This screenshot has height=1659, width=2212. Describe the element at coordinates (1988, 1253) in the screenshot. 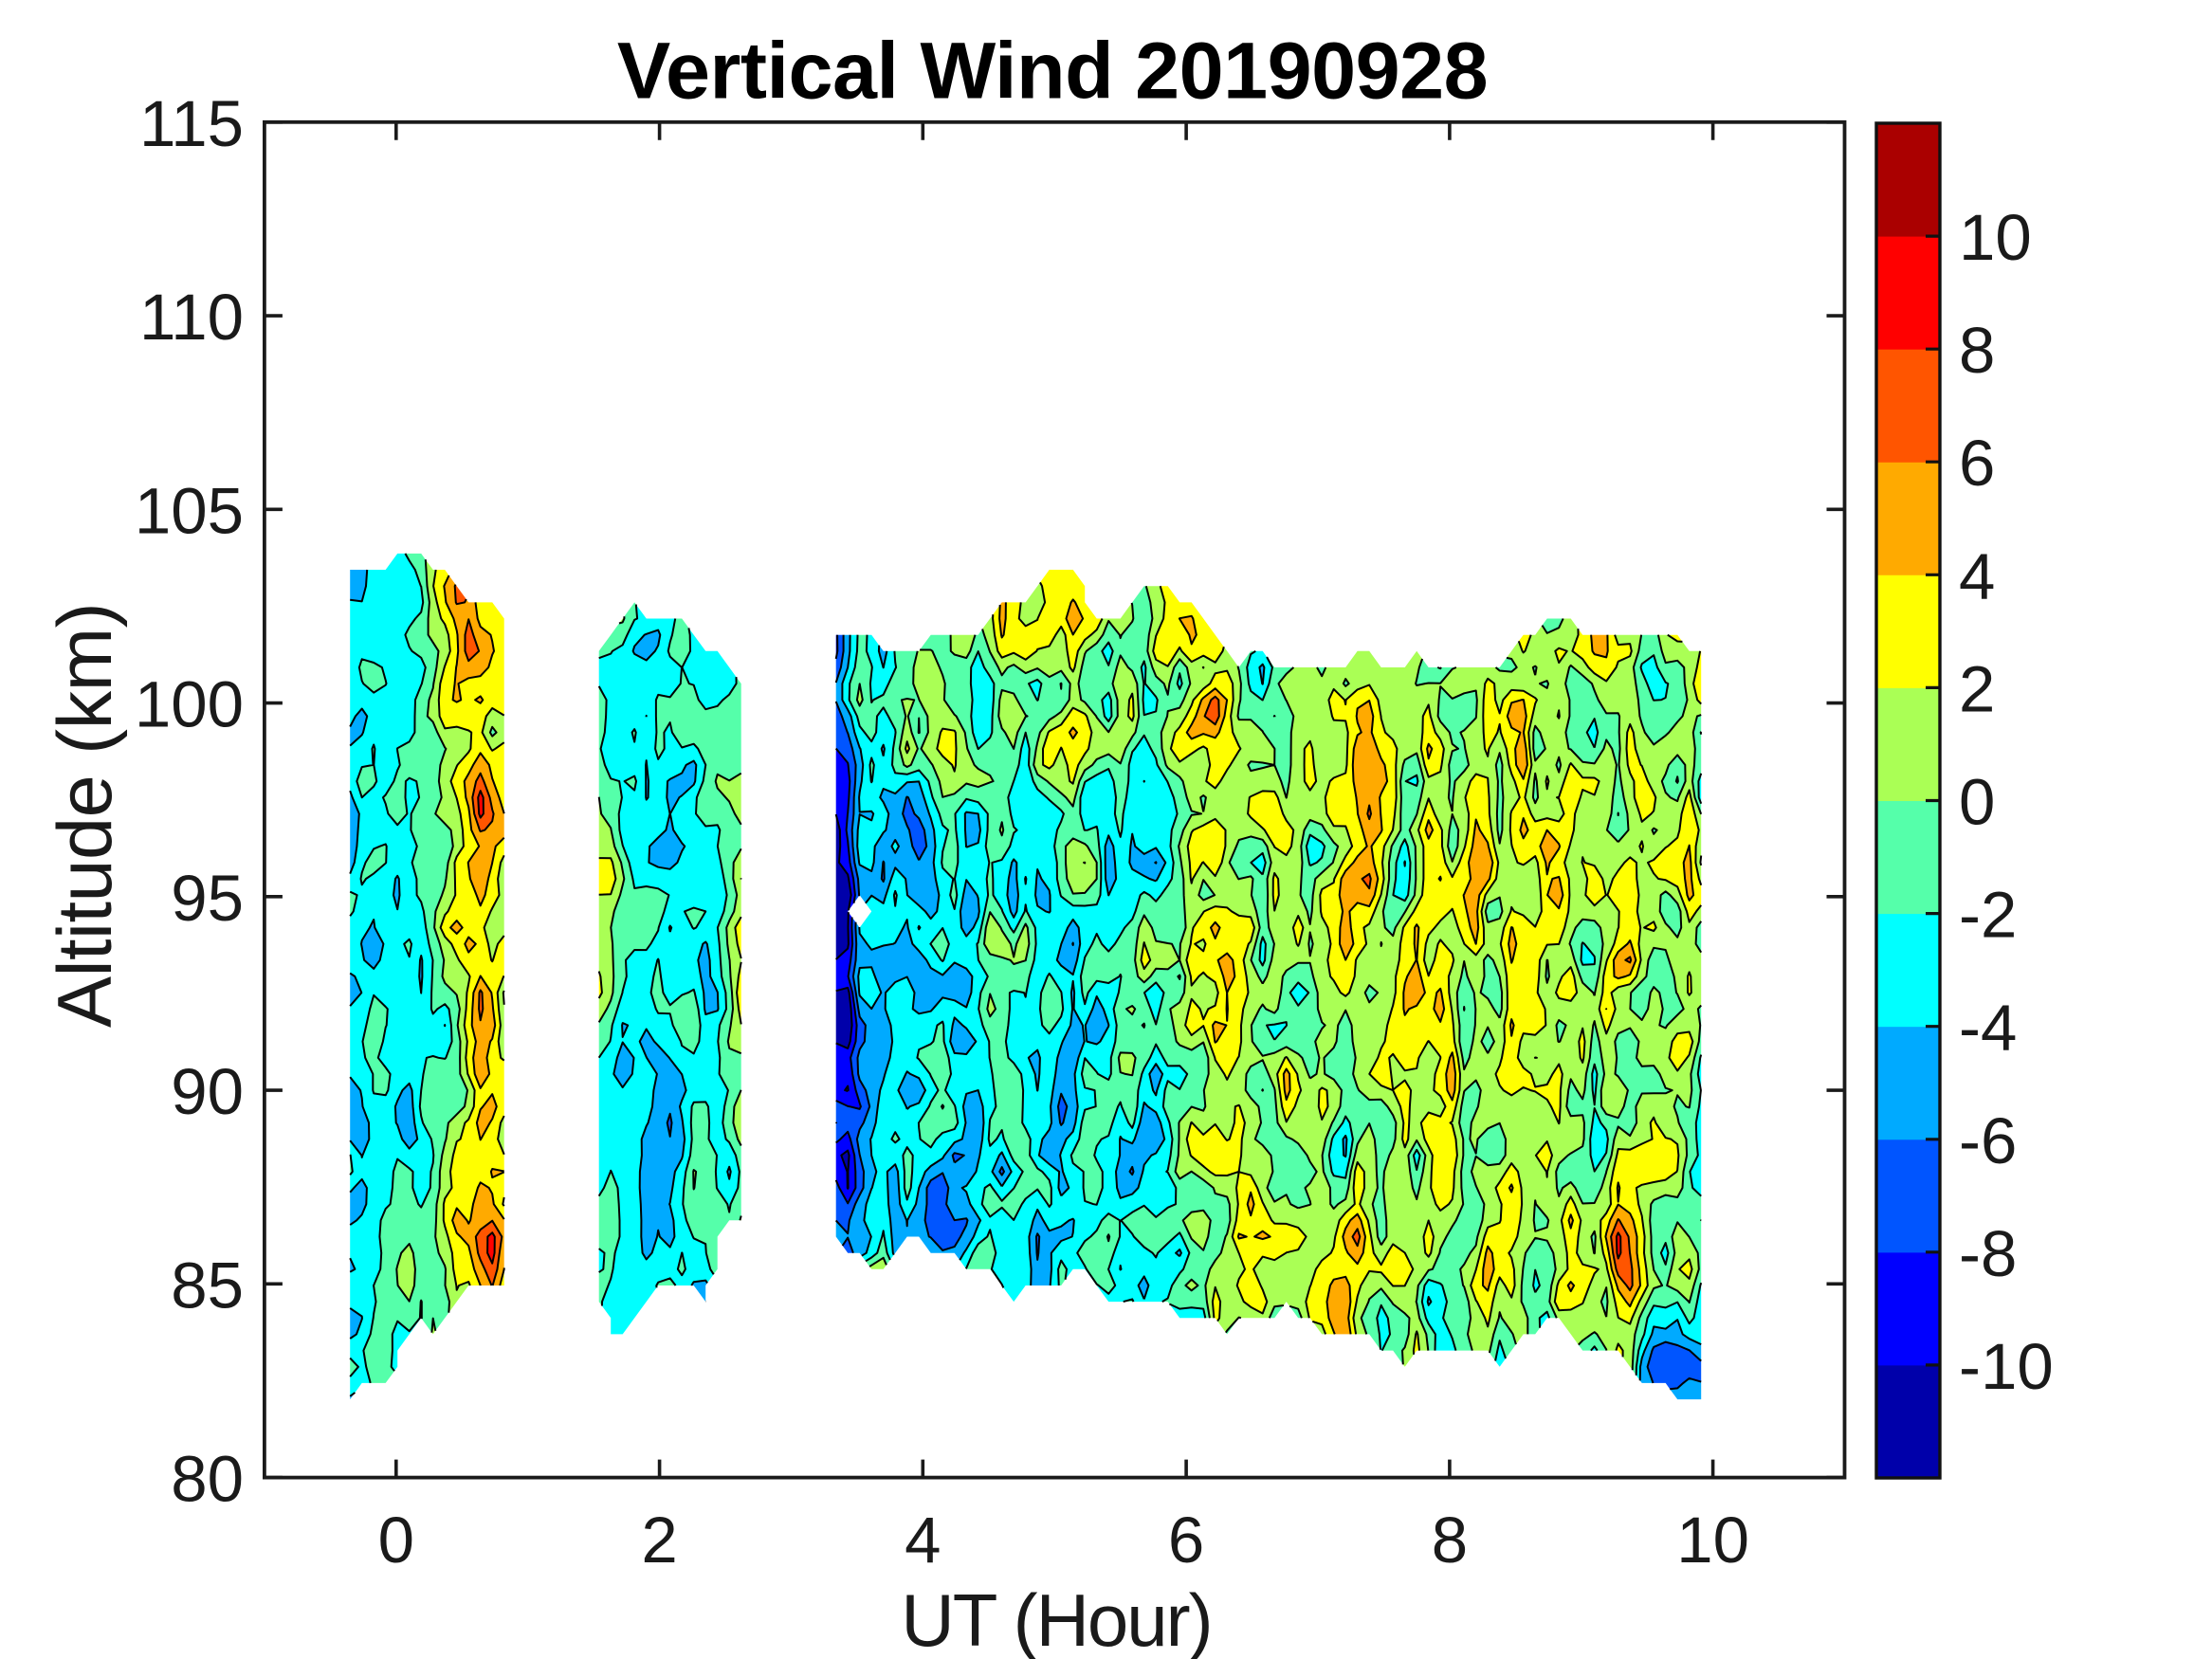

I see `svg-text: -8` at that location.